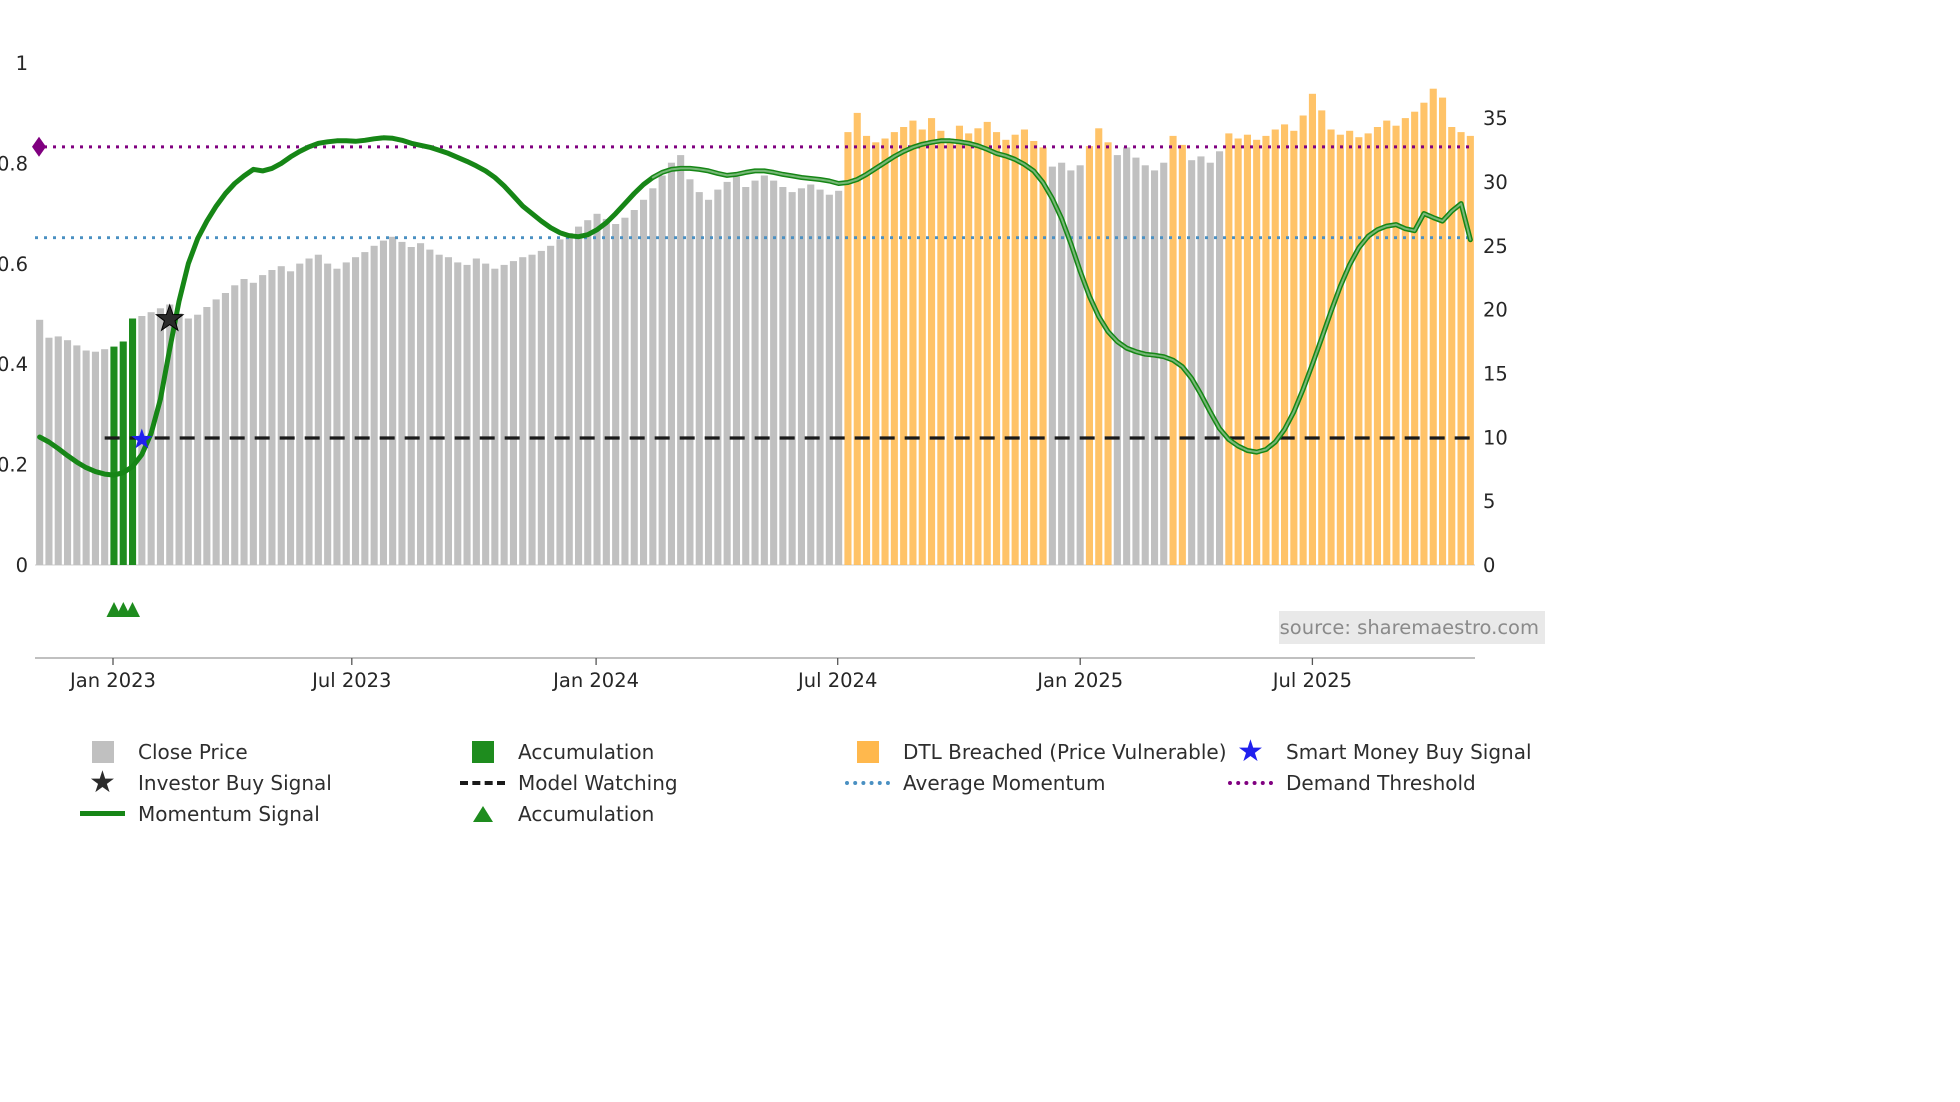 The height and width of the screenshot is (1102, 1960). Describe the element at coordinates (14, 364) in the screenshot. I see `svg-text: 0.4` at that location.